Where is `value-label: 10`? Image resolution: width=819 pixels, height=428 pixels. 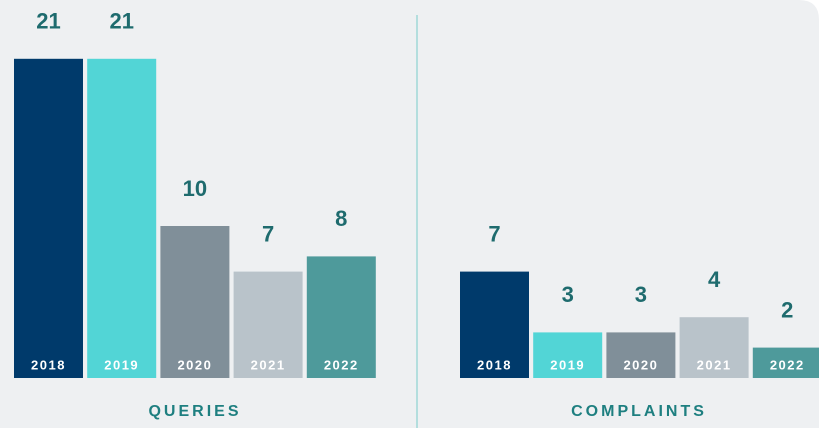 value-label: 10 is located at coordinates (195, 188).